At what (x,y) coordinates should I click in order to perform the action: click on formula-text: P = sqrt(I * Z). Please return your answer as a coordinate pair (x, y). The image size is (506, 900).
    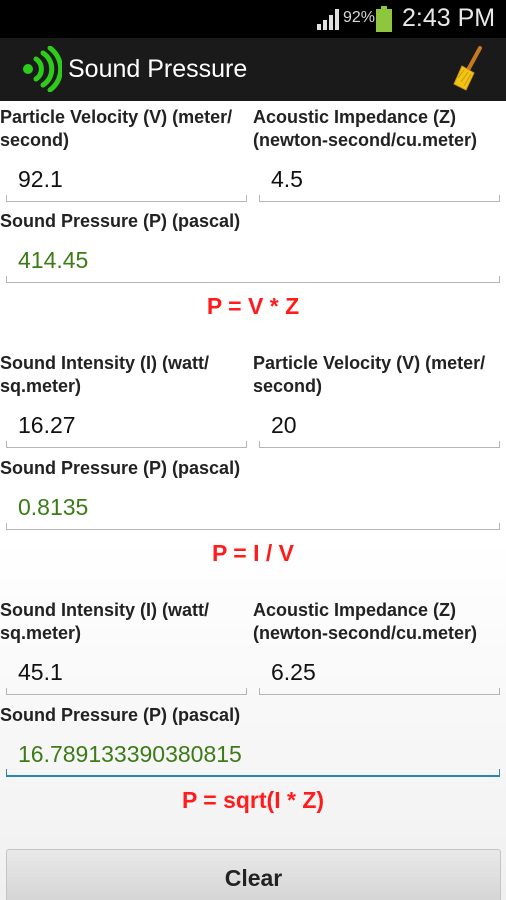
    Looking at the image, I should click on (253, 800).